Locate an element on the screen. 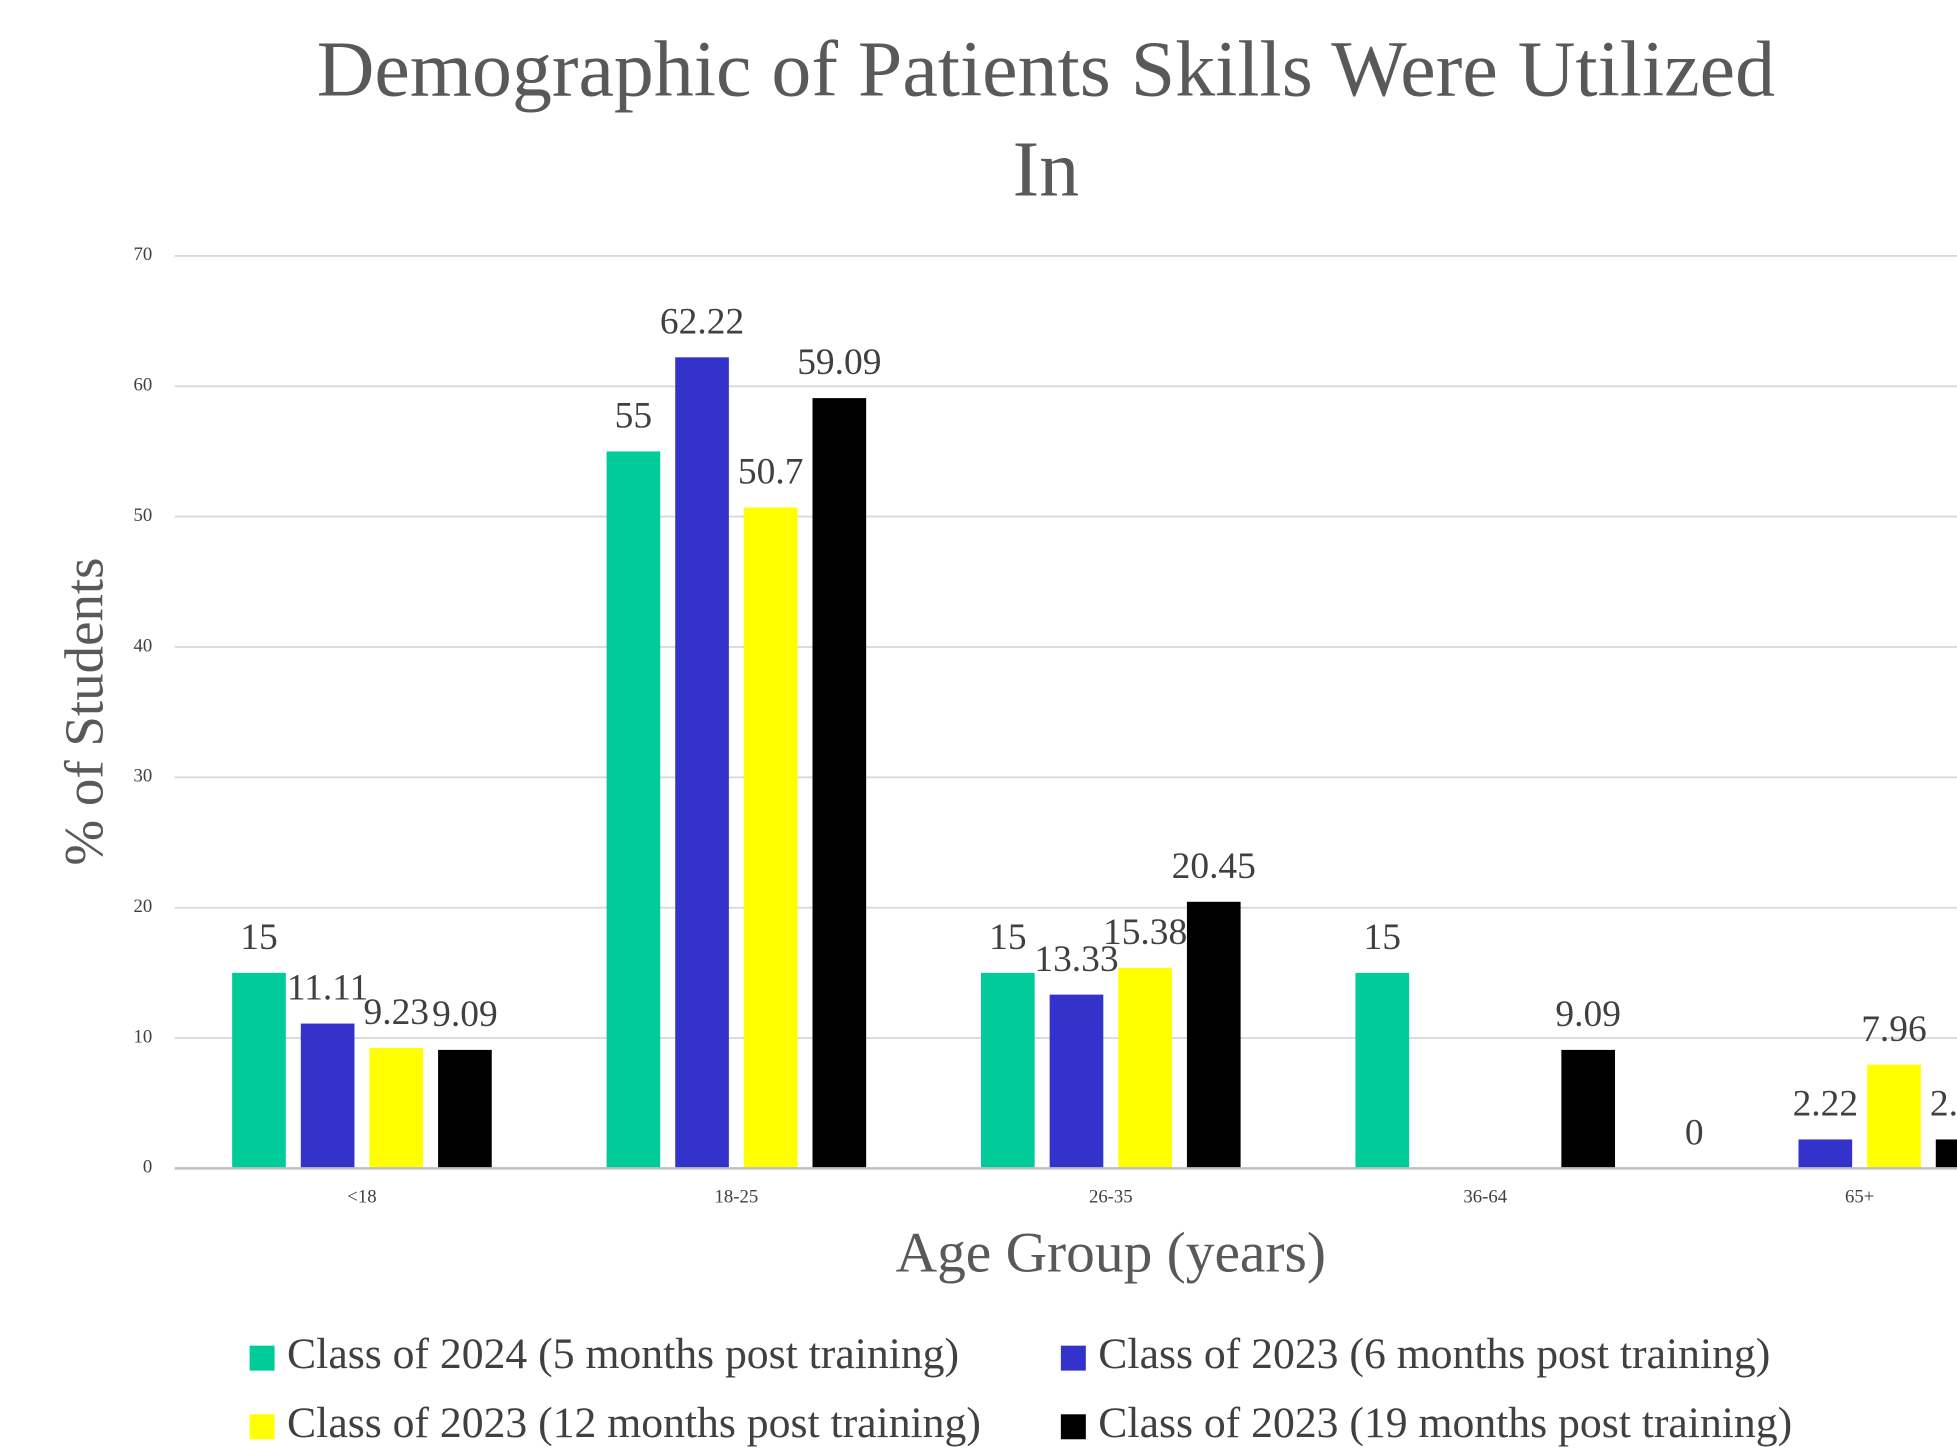 The image size is (1957, 1453). data-label: 20.45 is located at coordinates (1214, 866).